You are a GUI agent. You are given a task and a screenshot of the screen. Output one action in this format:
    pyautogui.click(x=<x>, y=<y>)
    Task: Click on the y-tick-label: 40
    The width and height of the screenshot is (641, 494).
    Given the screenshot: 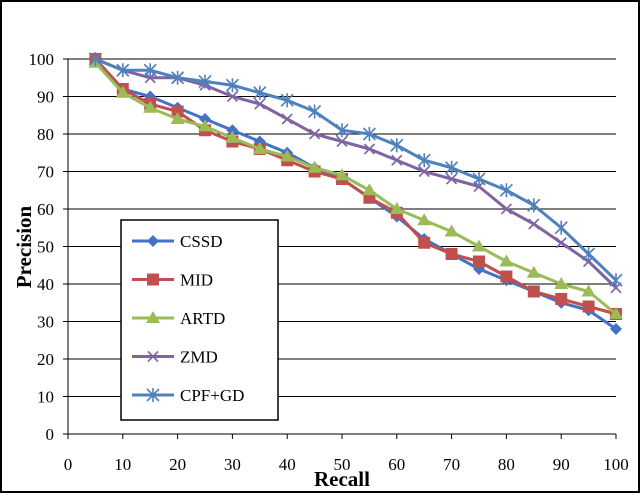 What is the action you would take?
    pyautogui.click(x=45, y=284)
    